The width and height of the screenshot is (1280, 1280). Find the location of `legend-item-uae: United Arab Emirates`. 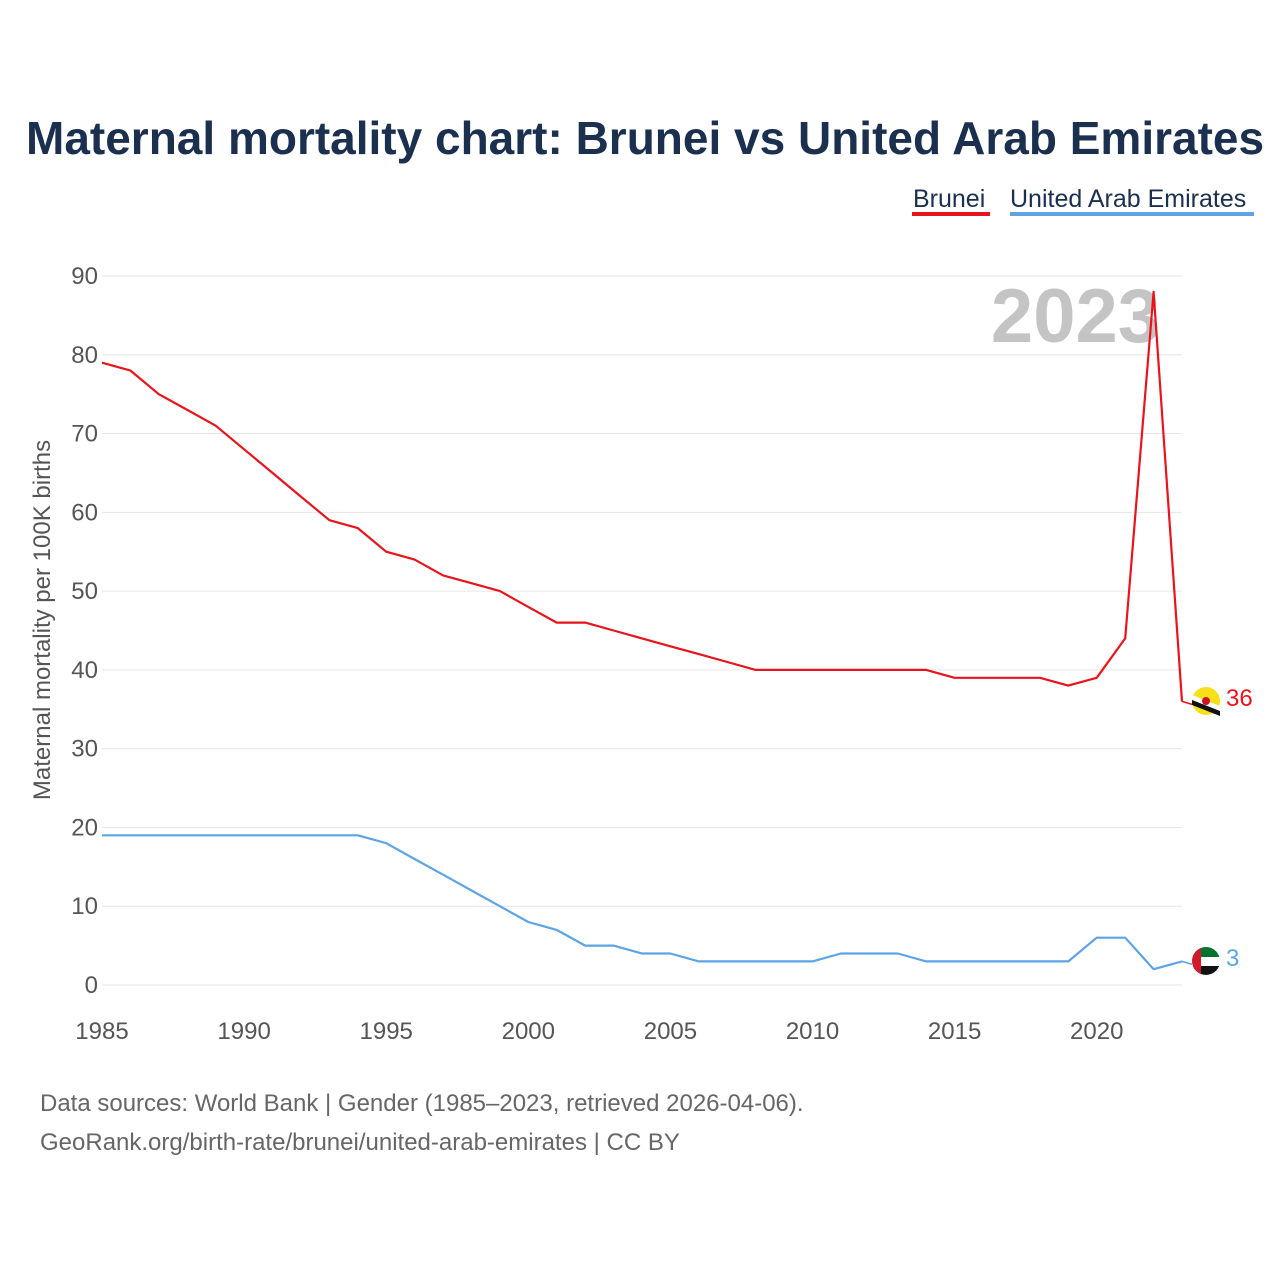

legend-item-uae: United Arab Emirates is located at coordinates (1132, 200).